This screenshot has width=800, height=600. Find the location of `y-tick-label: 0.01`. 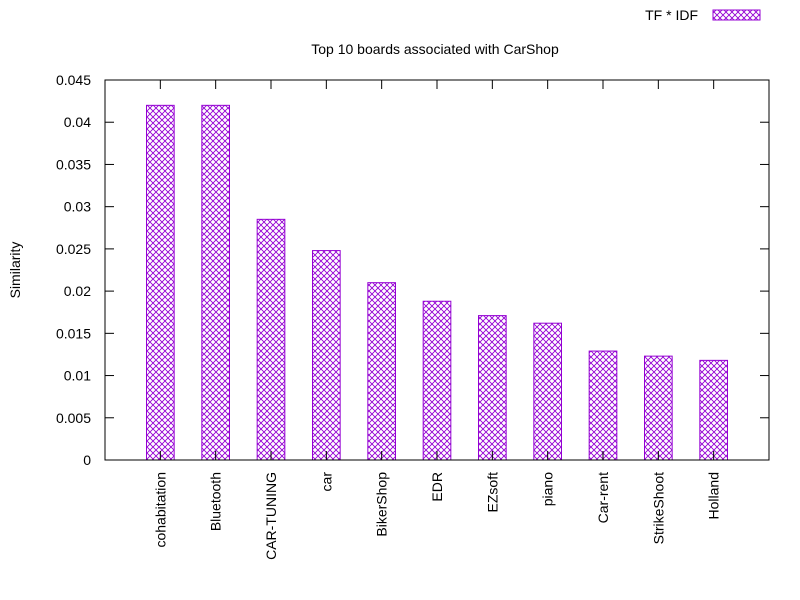

y-tick-label: 0.01 is located at coordinates (77, 376).